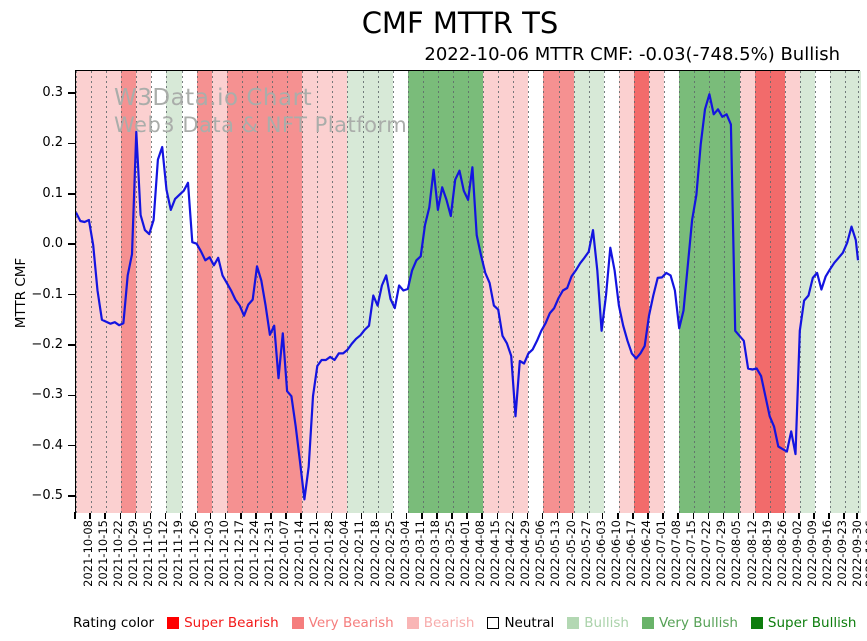 This screenshot has height=641, width=867. Describe the element at coordinates (573, 623) in the screenshot. I see `legend-swatch-bullish` at that location.